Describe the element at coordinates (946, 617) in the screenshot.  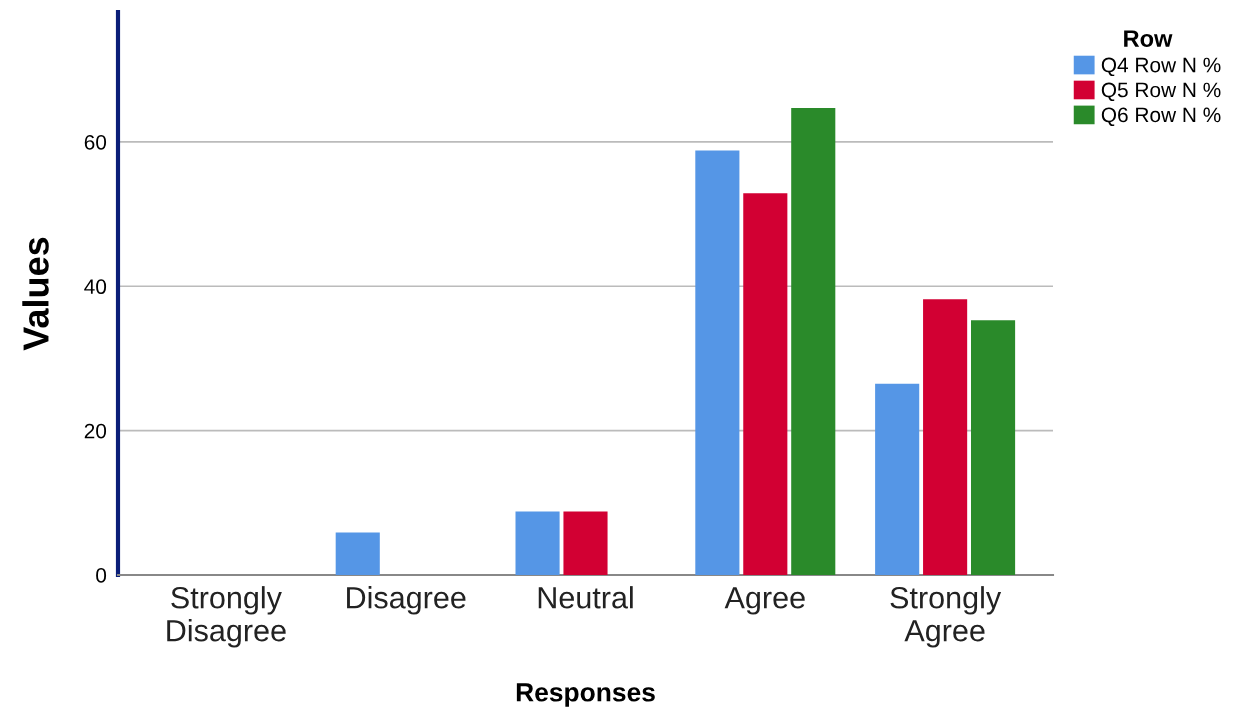
I see `x-tick-label: Strongly Agree` at that location.